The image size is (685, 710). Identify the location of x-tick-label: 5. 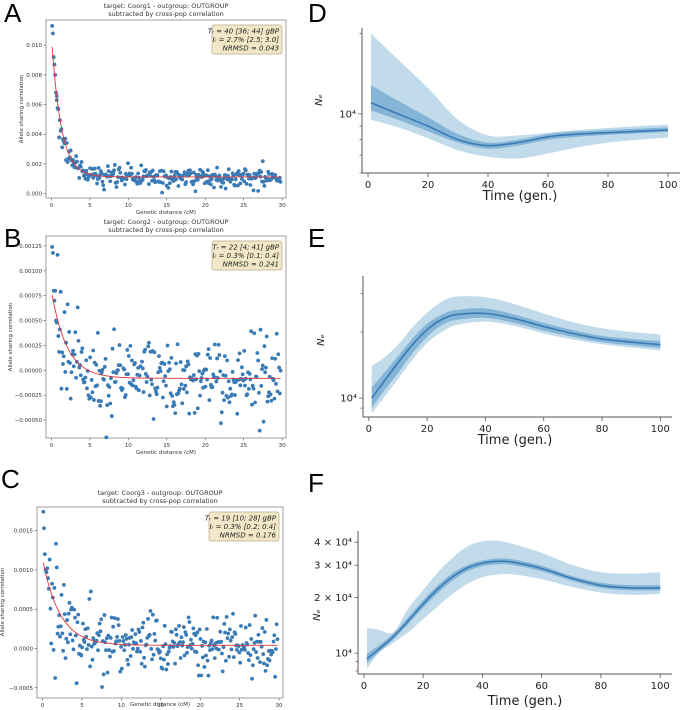
(90, 206).